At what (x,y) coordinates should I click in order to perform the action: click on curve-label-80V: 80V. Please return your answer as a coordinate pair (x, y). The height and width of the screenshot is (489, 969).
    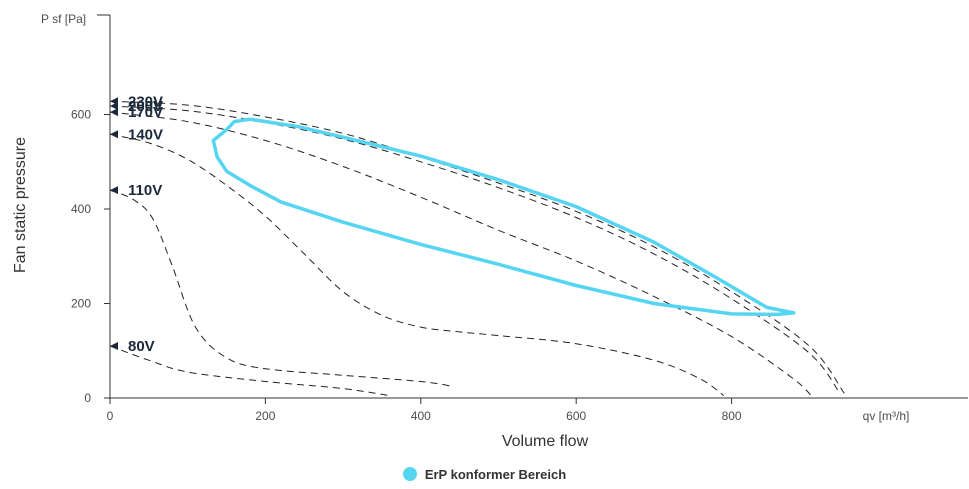
    Looking at the image, I should click on (141, 346).